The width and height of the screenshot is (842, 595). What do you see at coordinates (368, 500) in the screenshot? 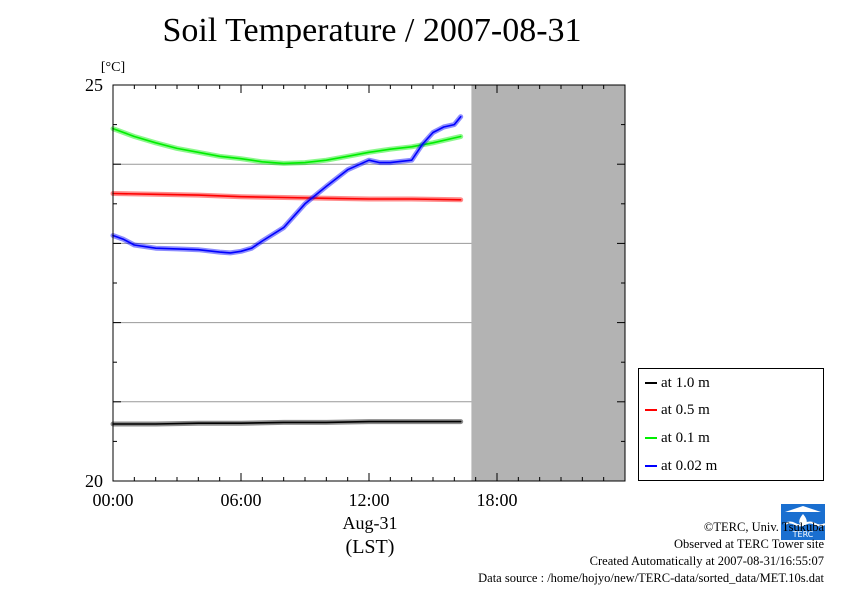
I see `x-tick-label: 12:00` at bounding box center [368, 500].